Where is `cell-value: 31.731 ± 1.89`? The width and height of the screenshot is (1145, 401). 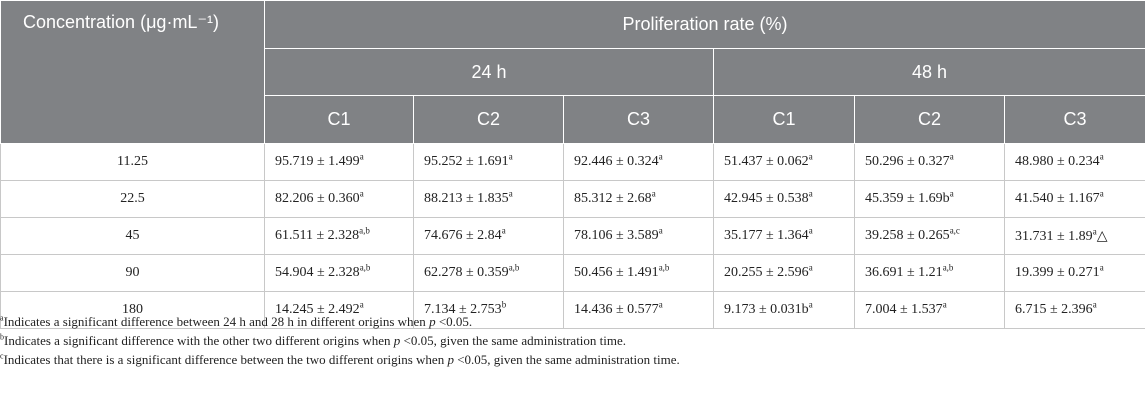 cell-value: 31.731 ± 1.89 is located at coordinates (1054, 236).